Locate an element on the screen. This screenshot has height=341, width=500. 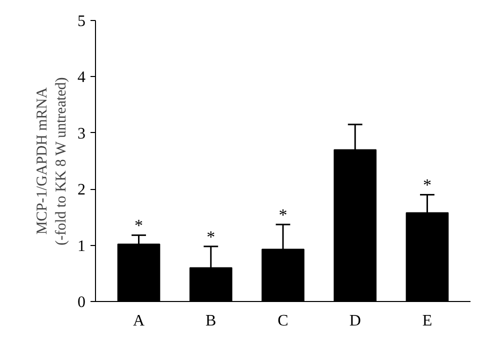
y-tick-label: 2 is located at coordinates (82, 190).